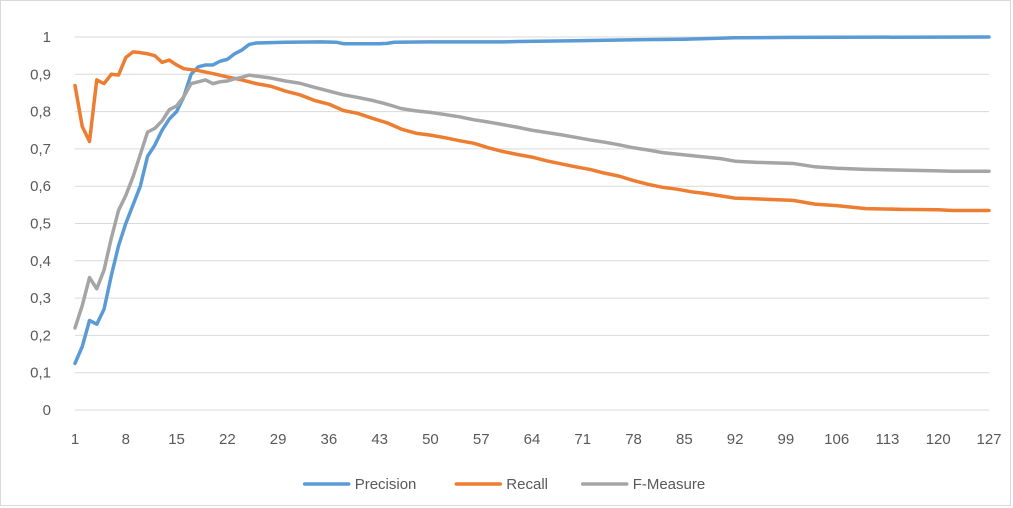 This screenshot has width=1013, height=508. I want to click on x-tick-label: 92, so click(735, 439).